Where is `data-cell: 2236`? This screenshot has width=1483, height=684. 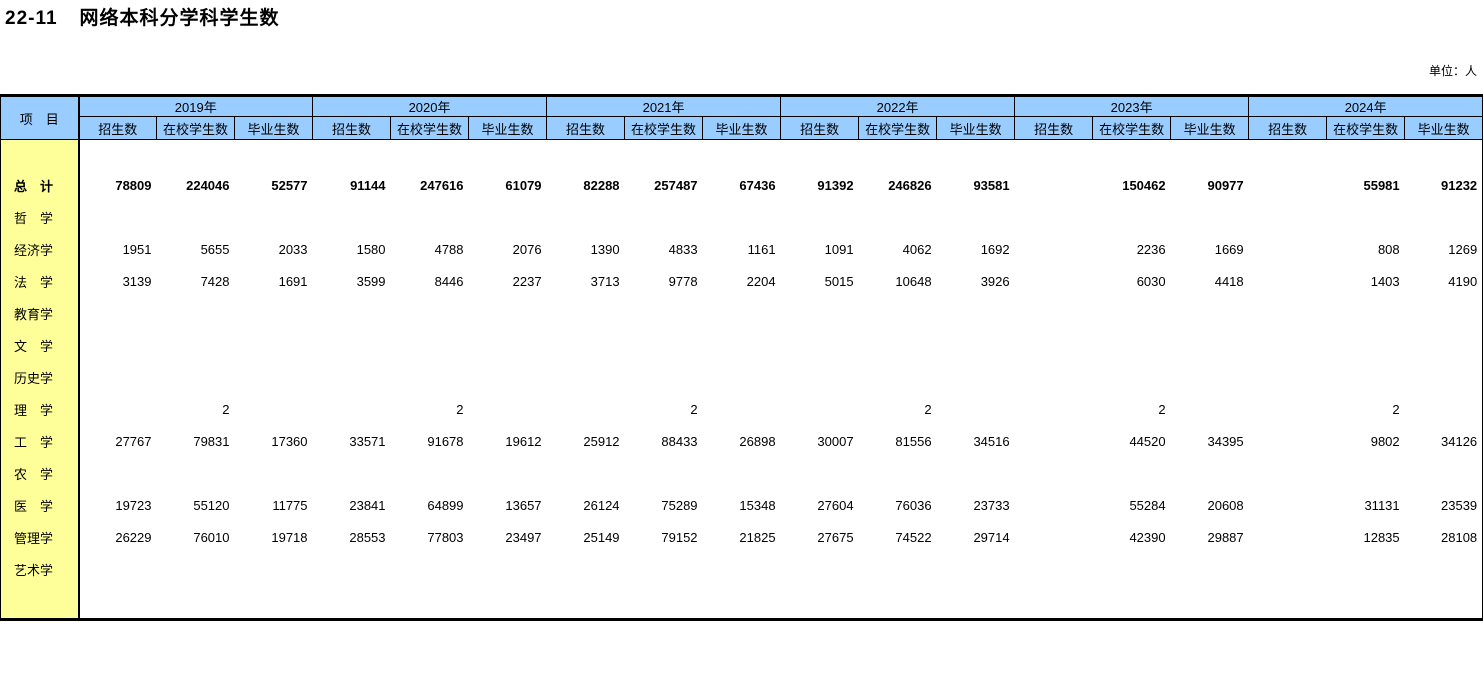 data-cell: 2236 is located at coordinates (1151, 249).